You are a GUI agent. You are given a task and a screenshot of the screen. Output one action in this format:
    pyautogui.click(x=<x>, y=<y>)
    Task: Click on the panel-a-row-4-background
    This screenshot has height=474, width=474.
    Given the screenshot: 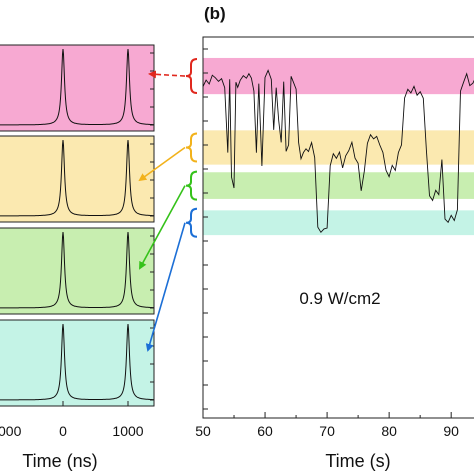 What is the action you would take?
    pyautogui.click(x=77, y=363)
    